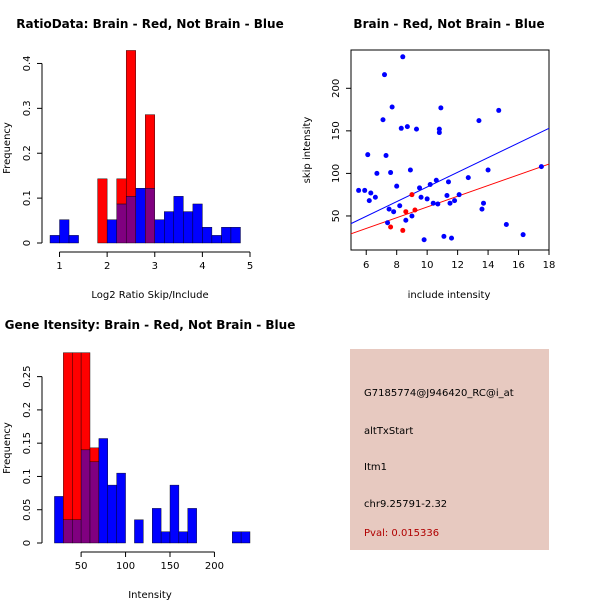  I want to click on ratio_hist-y-tick-label: 0.2, so click(27, 153).